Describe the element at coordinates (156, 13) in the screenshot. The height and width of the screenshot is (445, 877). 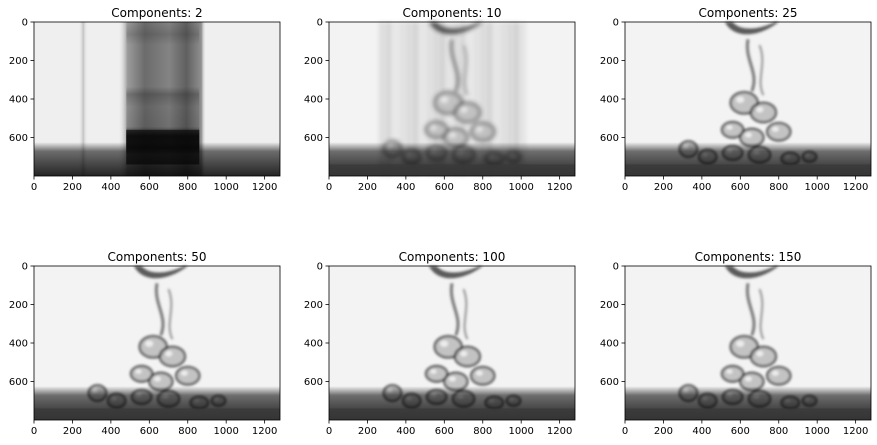
I see `subplot-title: Components: 2` at that location.